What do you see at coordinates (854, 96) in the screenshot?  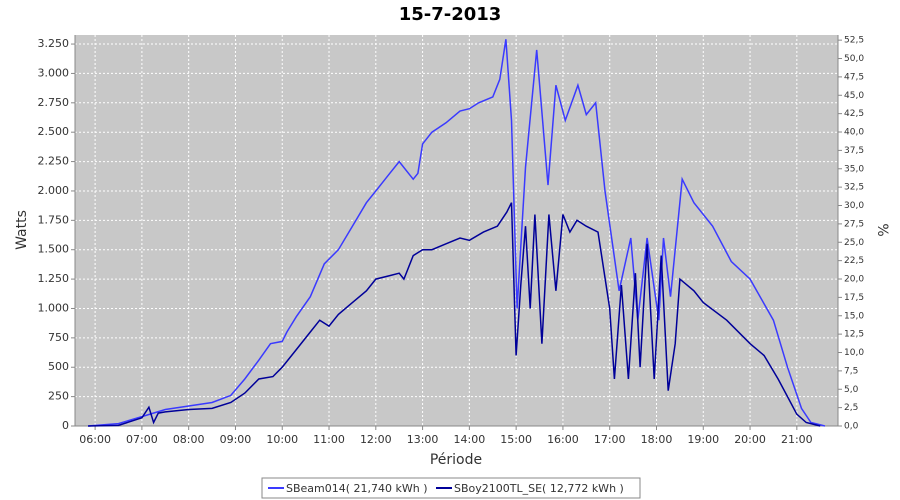 I see `y2-tick-label: 45,0` at bounding box center [854, 96].